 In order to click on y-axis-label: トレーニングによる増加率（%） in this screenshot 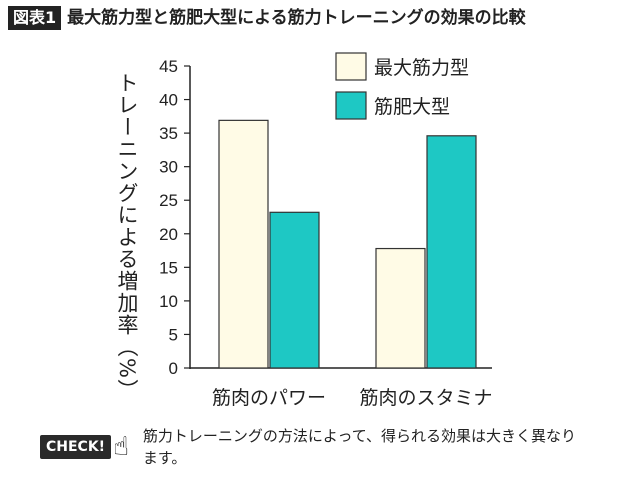, I will do `click(127, 236)`.